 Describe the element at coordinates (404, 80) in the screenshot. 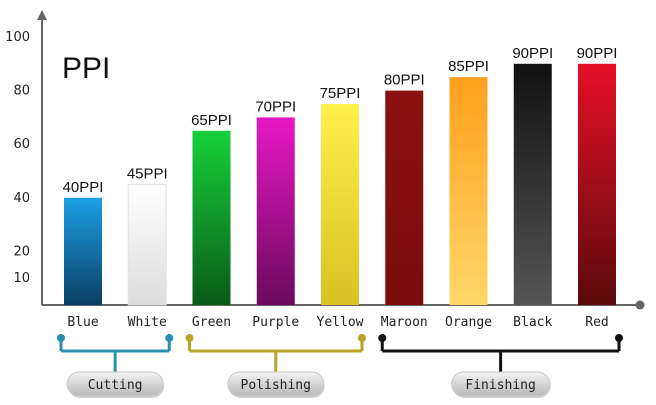

I see `bar-value-label: 80PPI` at that location.